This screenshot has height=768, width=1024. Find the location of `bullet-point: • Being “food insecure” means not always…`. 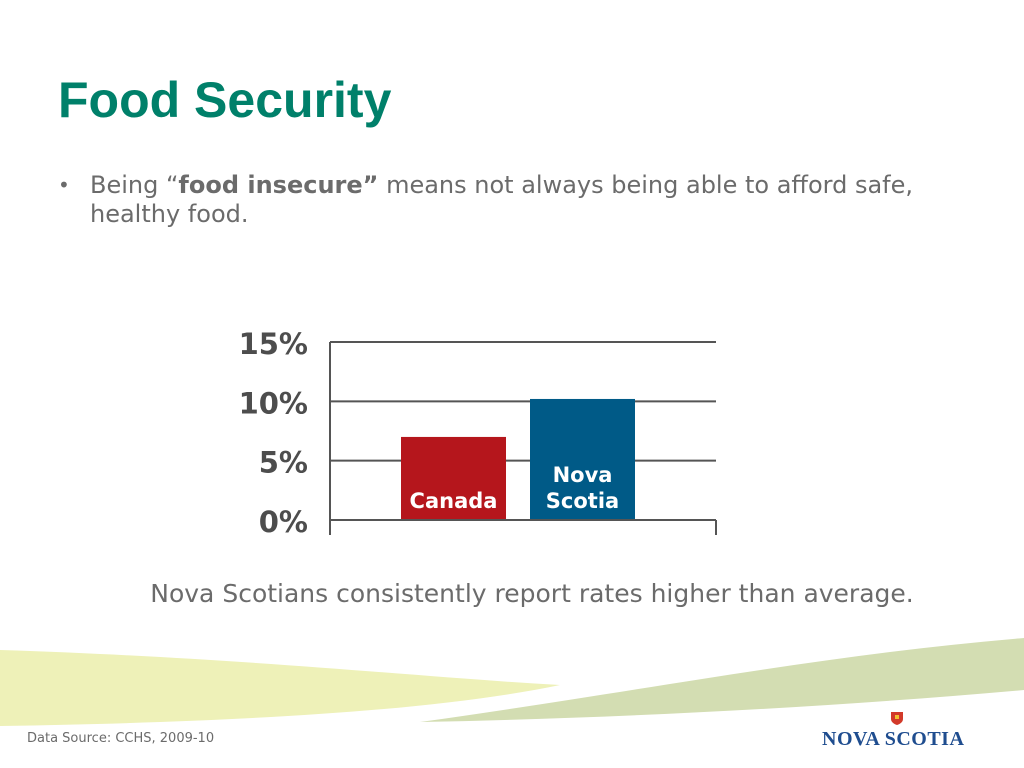

bullet-point: • Being “food insecure” means not always… is located at coordinates (498, 200).